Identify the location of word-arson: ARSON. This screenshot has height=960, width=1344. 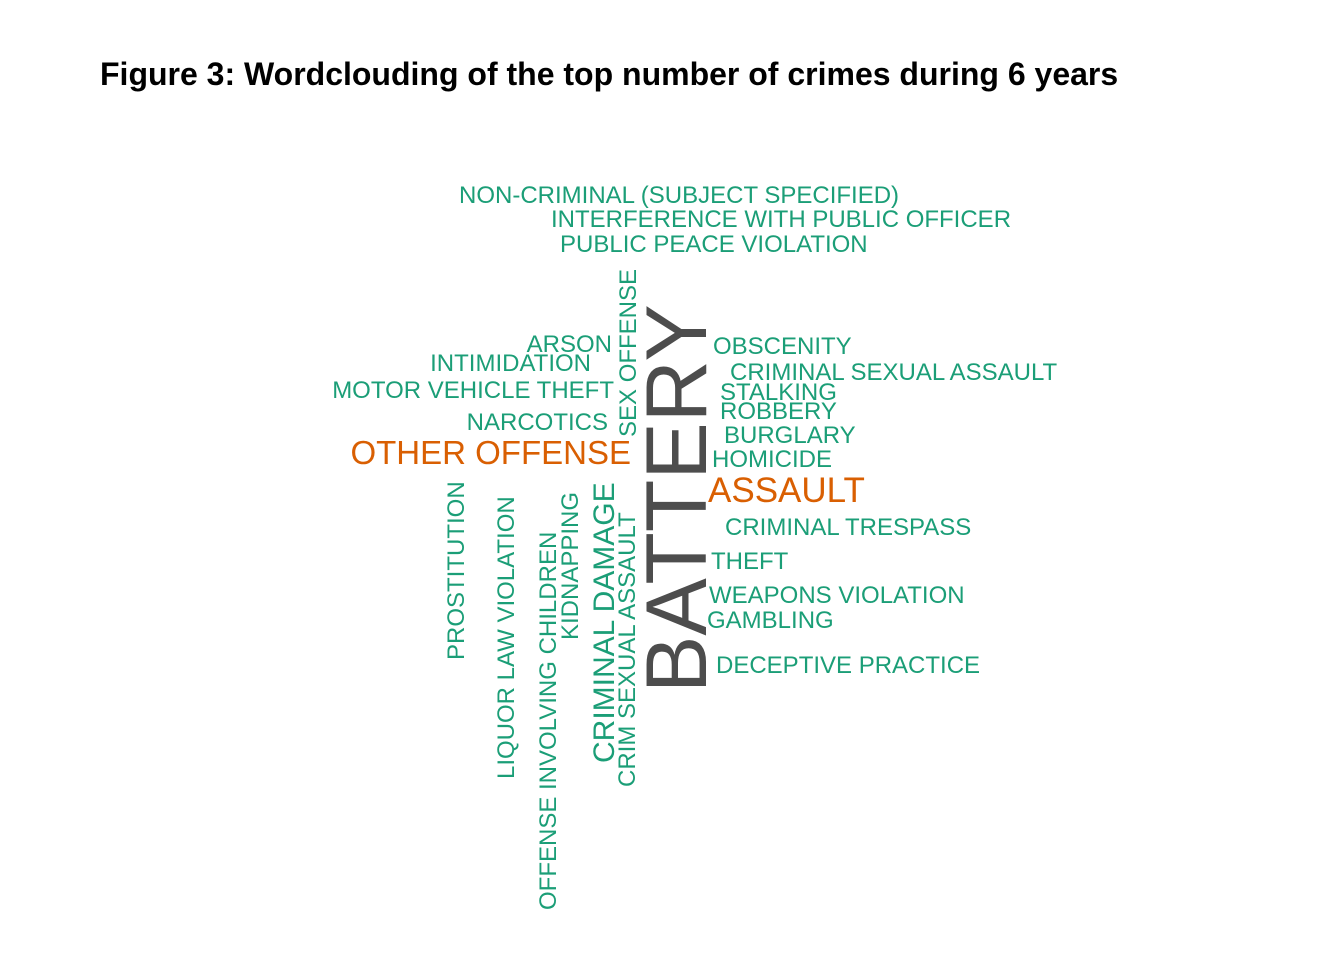
(569, 344).